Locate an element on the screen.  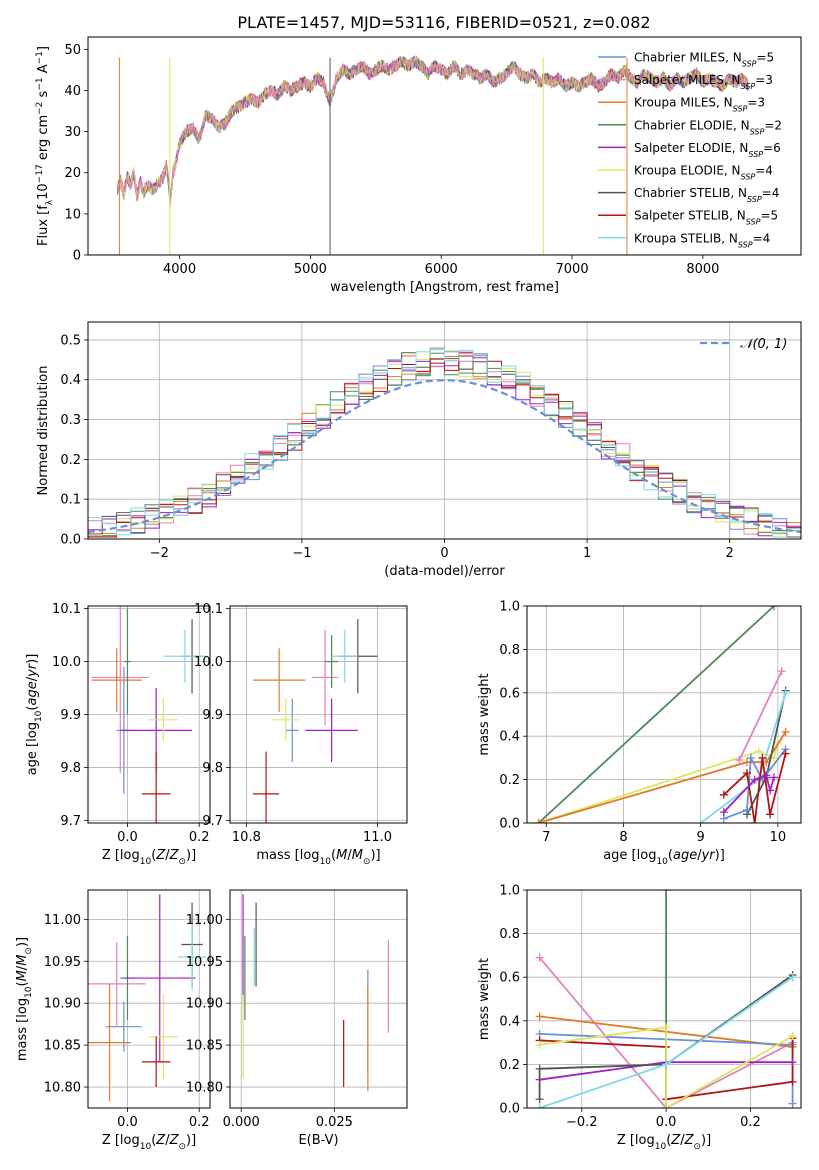
x-tick-label: 8000 is located at coordinates (702, 269).